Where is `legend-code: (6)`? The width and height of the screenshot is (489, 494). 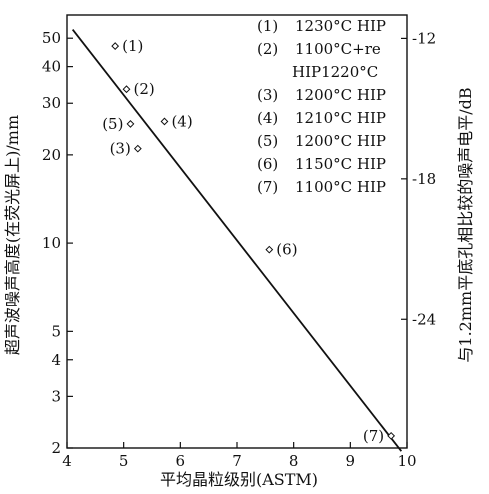
legend-code: (6) is located at coordinates (267, 164).